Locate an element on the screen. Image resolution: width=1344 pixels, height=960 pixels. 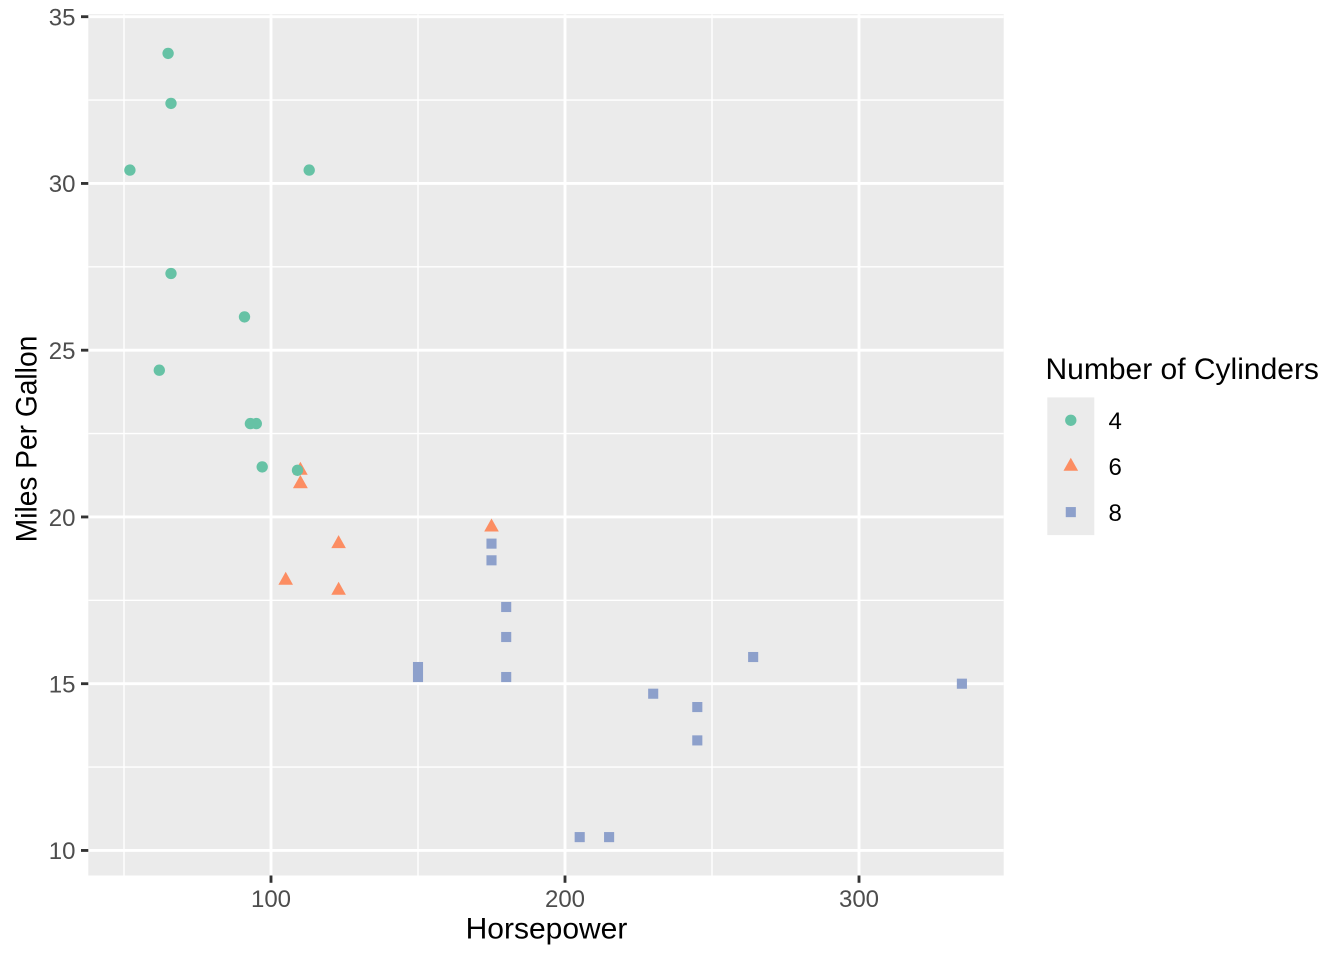
svg-text: 4 is located at coordinates (1115, 421).